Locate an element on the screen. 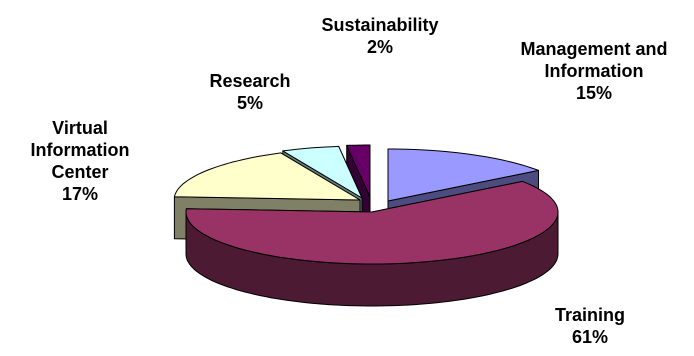  slice-sustainability is located at coordinates (358, 171).